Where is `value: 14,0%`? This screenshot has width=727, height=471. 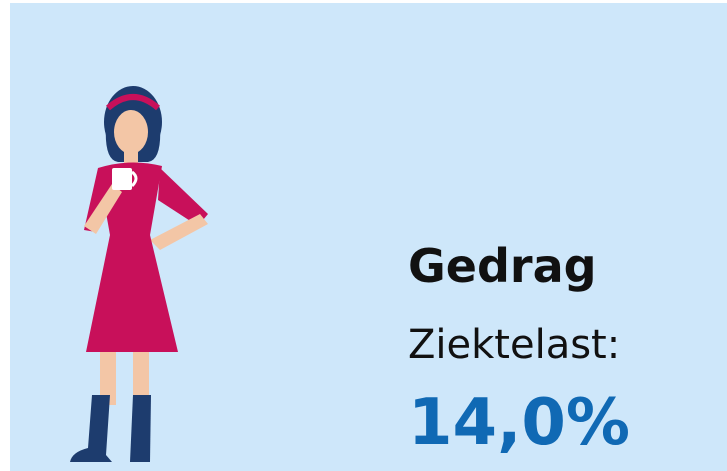
value: 14,0% is located at coordinates (519, 423).